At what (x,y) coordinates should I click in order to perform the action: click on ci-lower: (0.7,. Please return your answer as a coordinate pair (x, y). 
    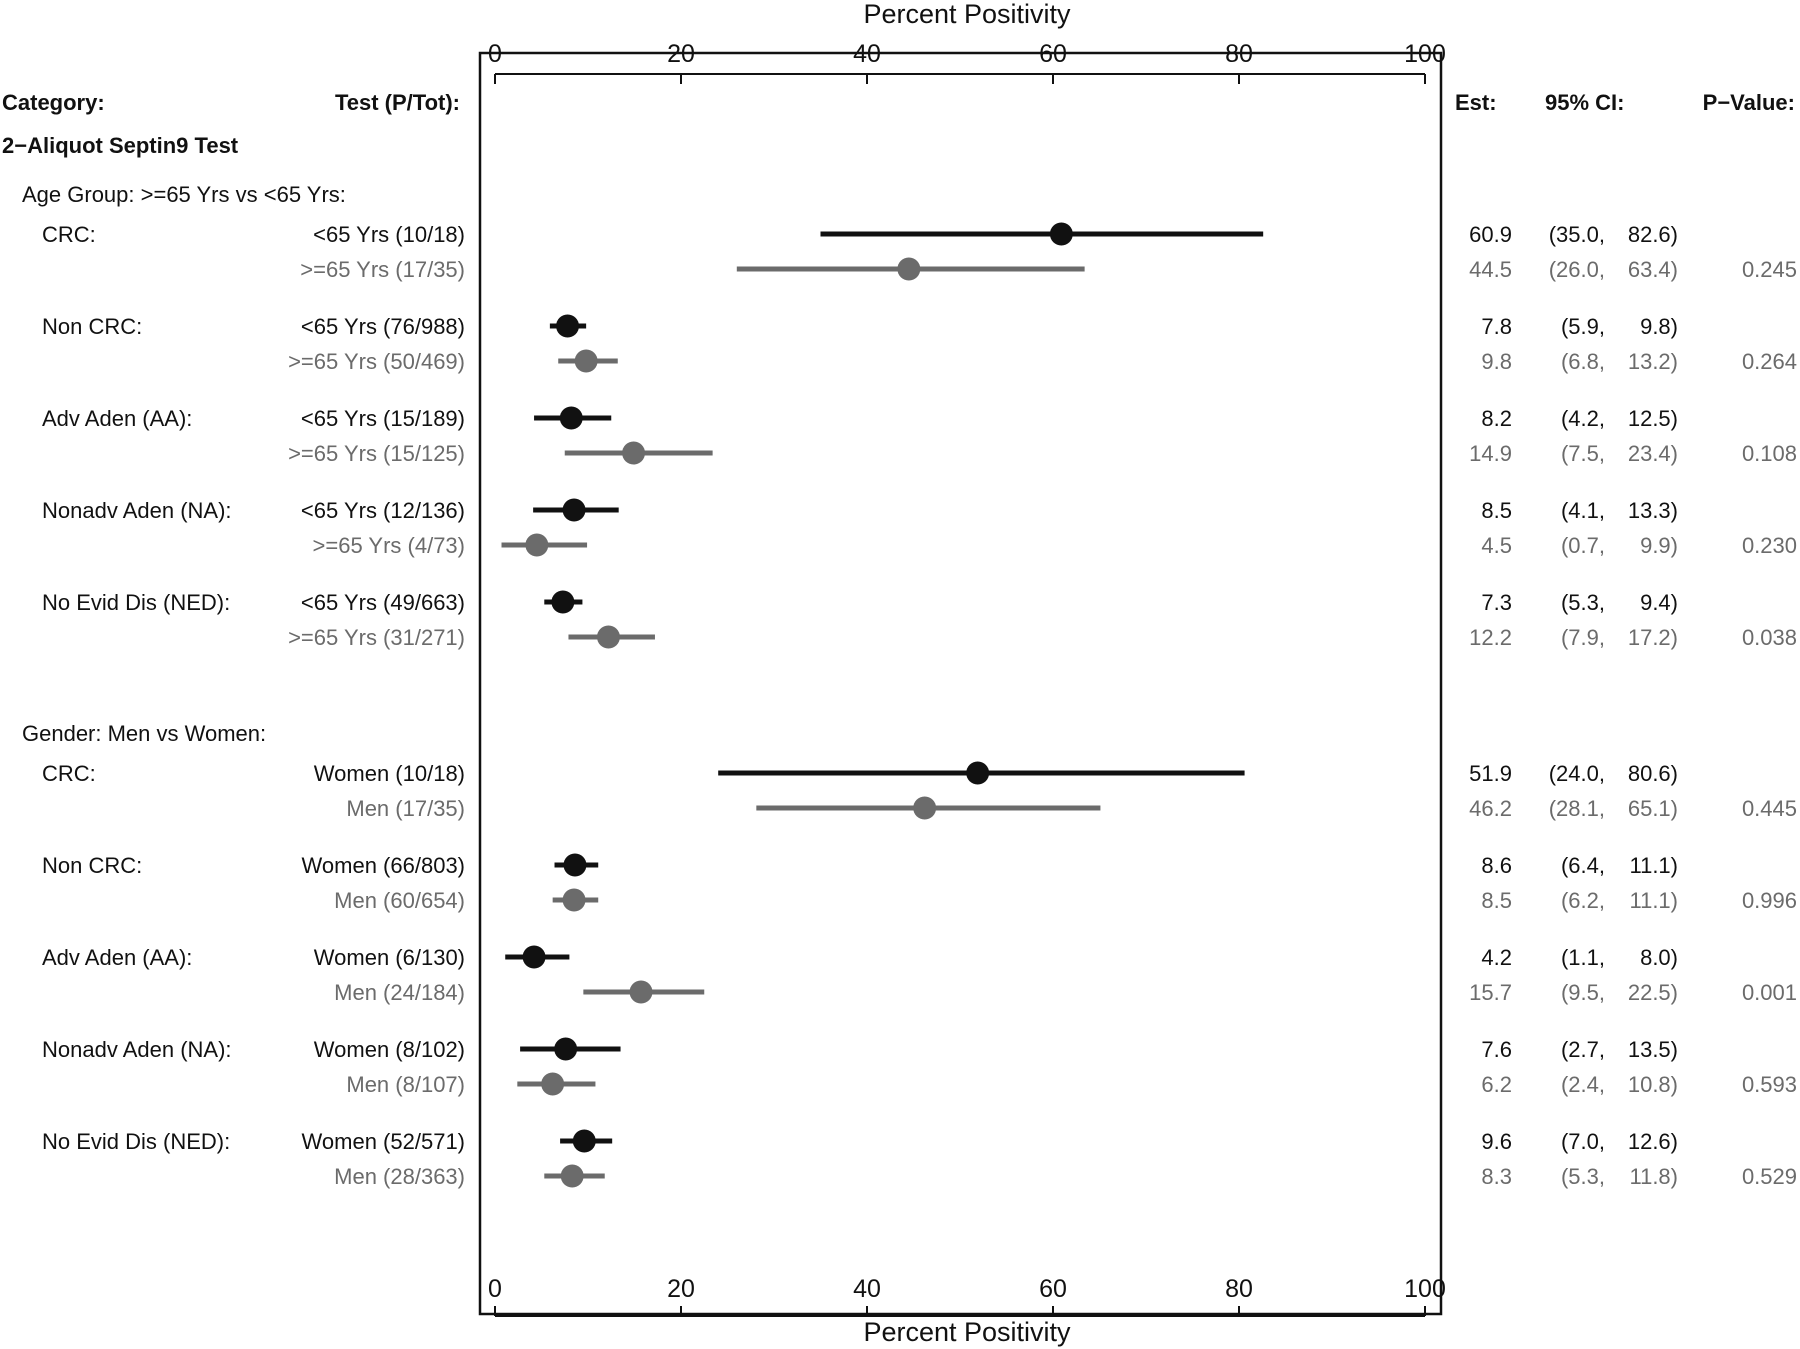
    Looking at the image, I should click on (1583, 545).